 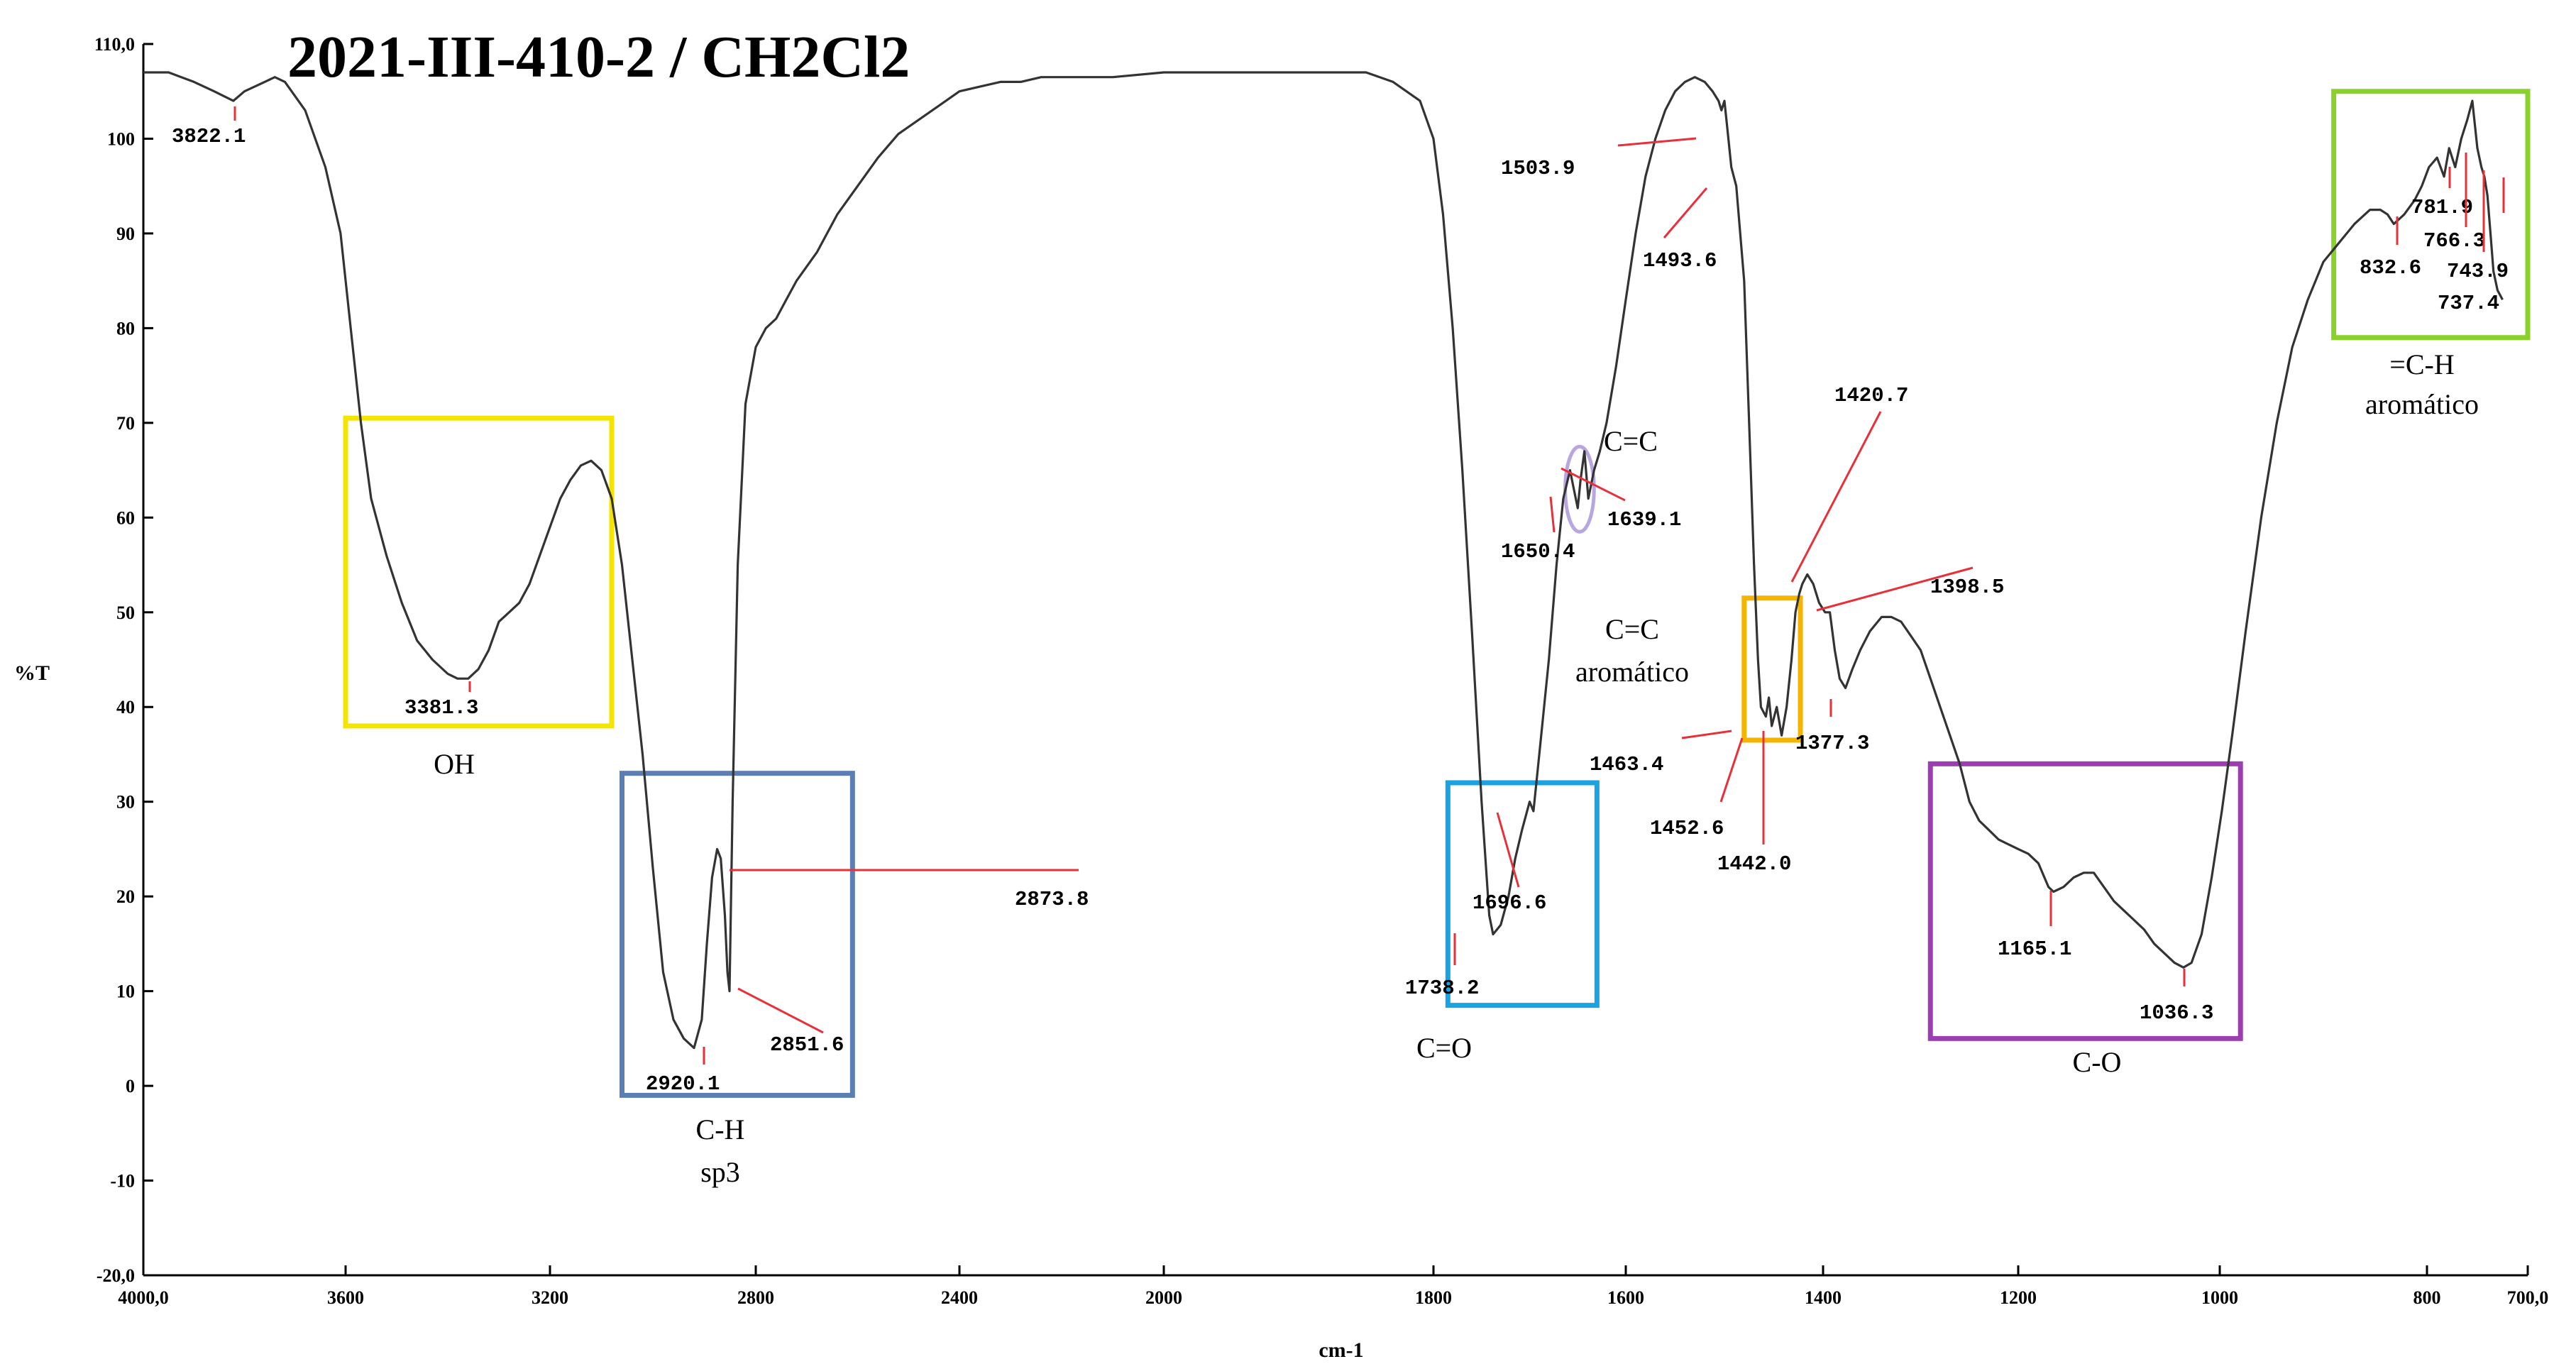 What do you see at coordinates (2528, 1298) in the screenshot?
I see `x-tick-label: 700,0` at bounding box center [2528, 1298].